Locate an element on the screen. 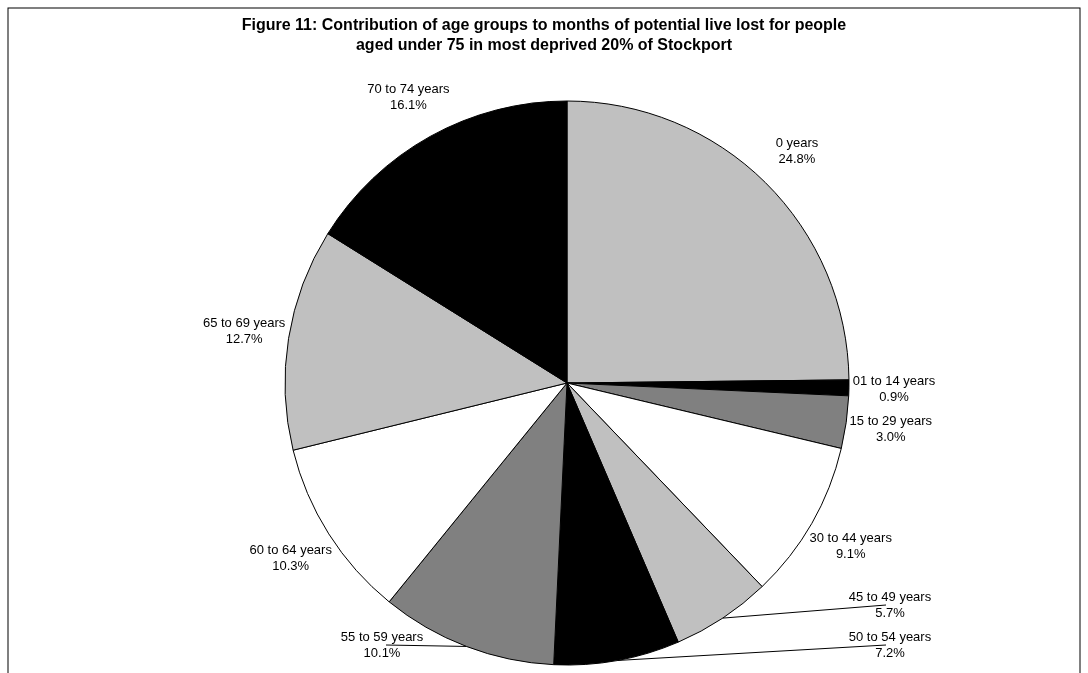 This screenshot has width=1088, height=673. data-label: 0.9% is located at coordinates (894, 396).